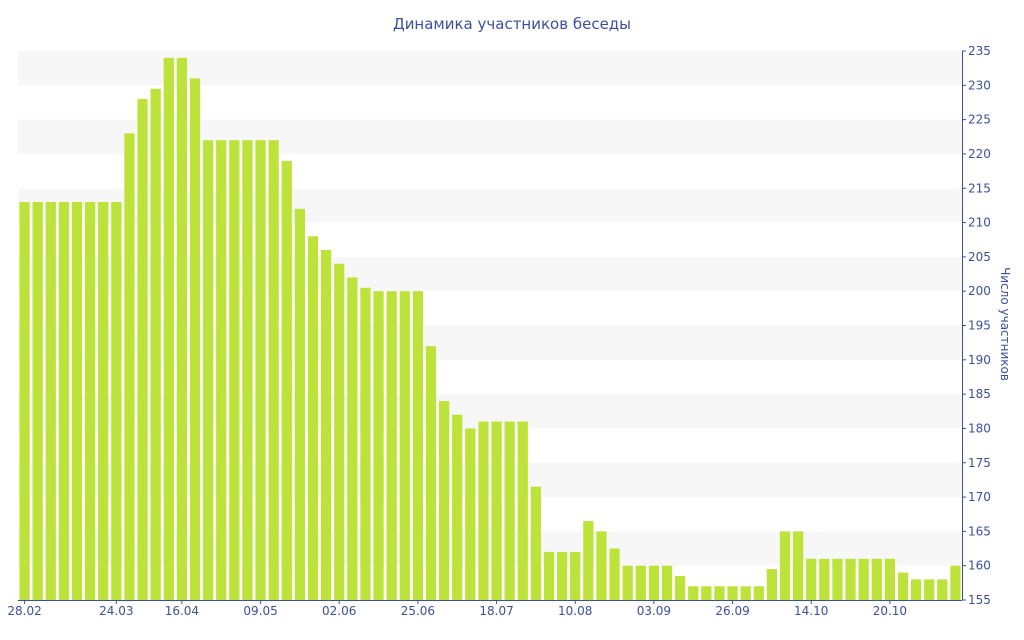 The height and width of the screenshot is (640, 1024). I want to click on x-tick-label: 25.06, so click(418, 611).